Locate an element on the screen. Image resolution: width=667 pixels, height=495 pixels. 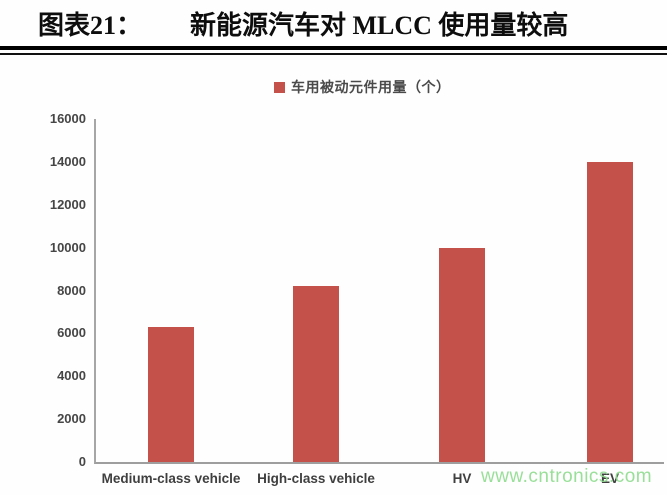
y-tick-label: 10000 is located at coordinates (67, 247).